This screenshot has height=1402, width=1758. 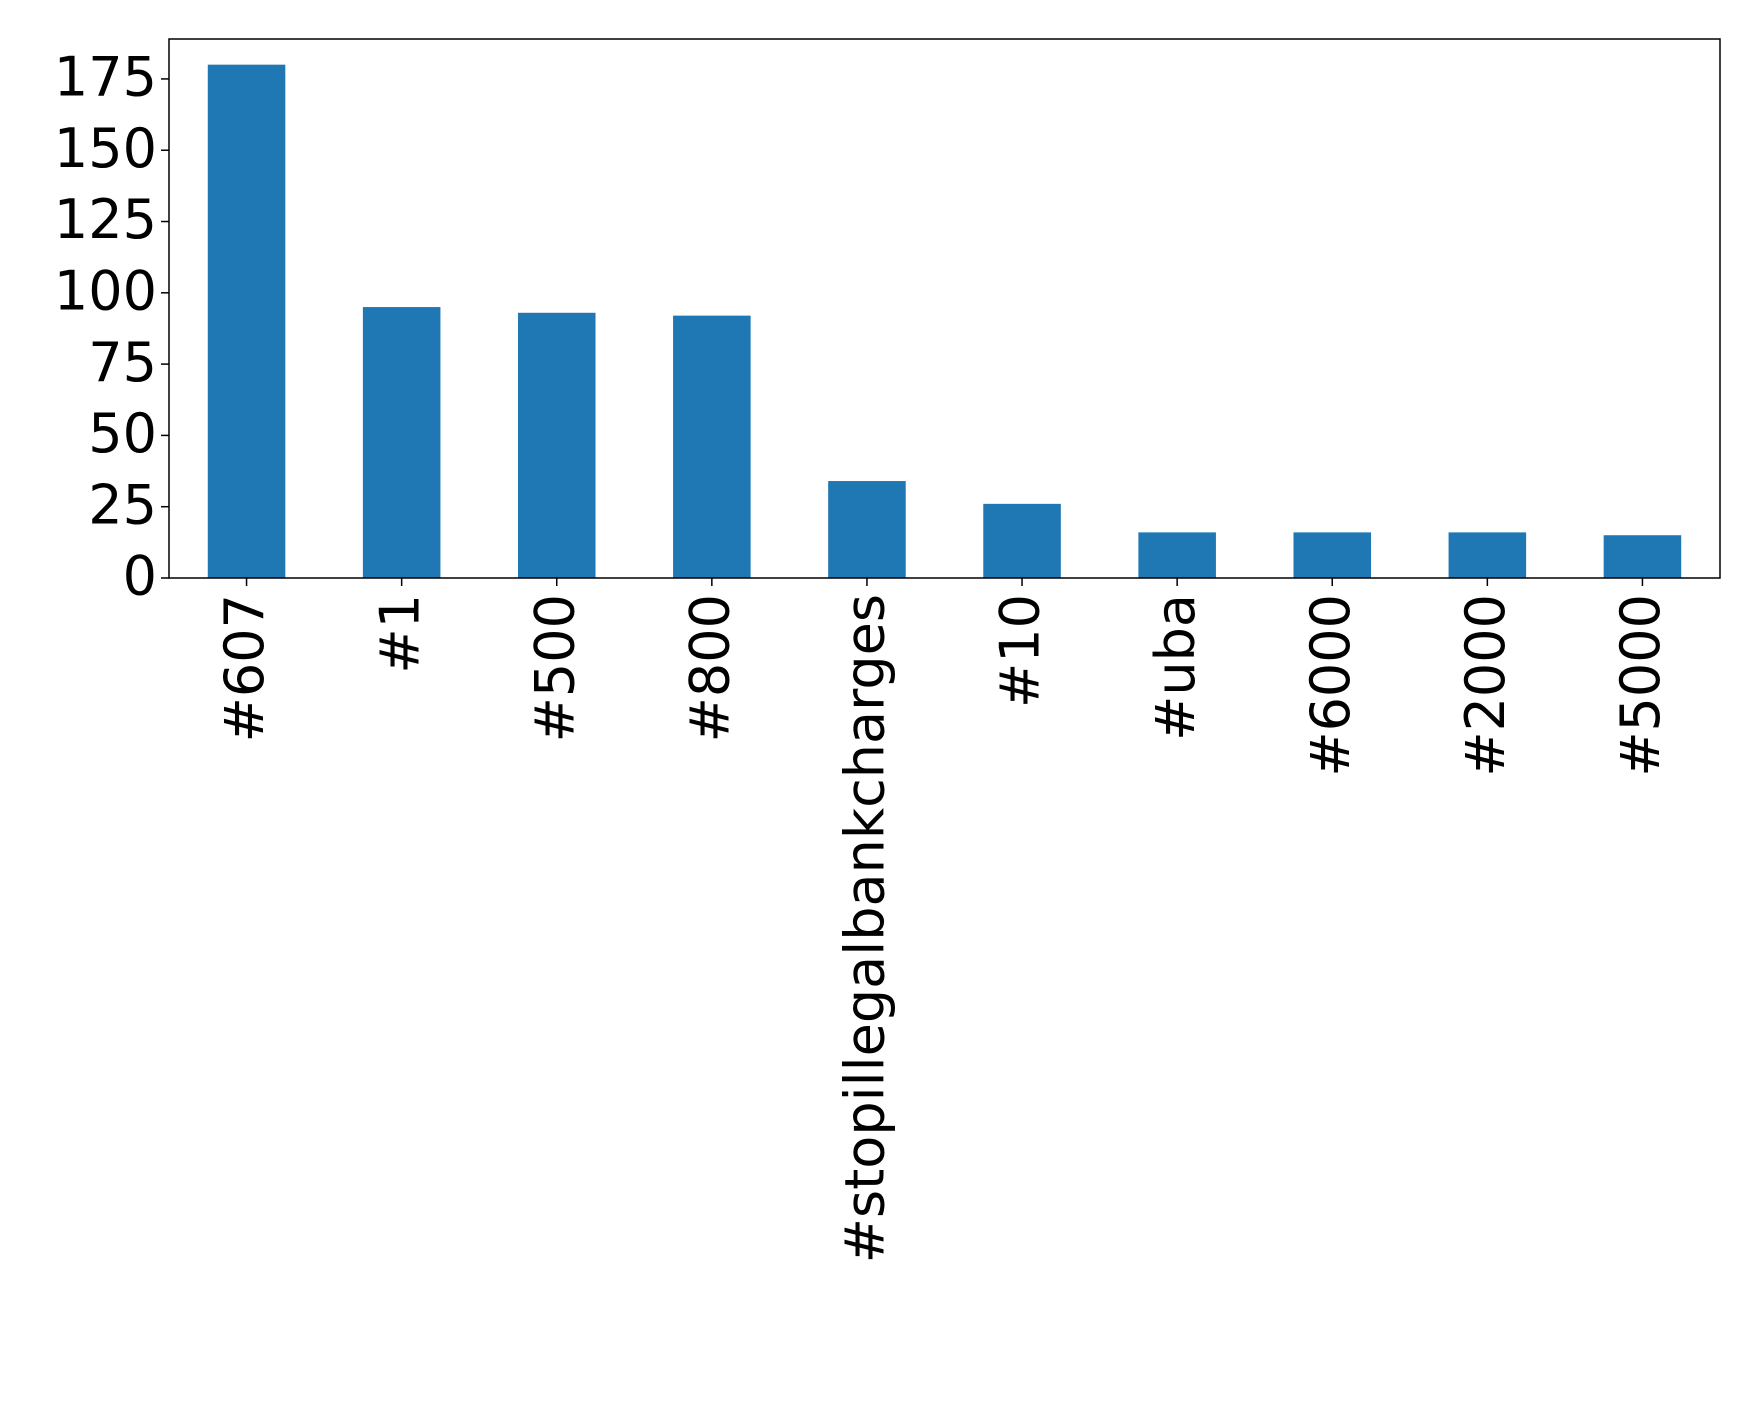 What do you see at coordinates (105, 77) in the screenshot?
I see `y-tick-label: 175` at bounding box center [105, 77].